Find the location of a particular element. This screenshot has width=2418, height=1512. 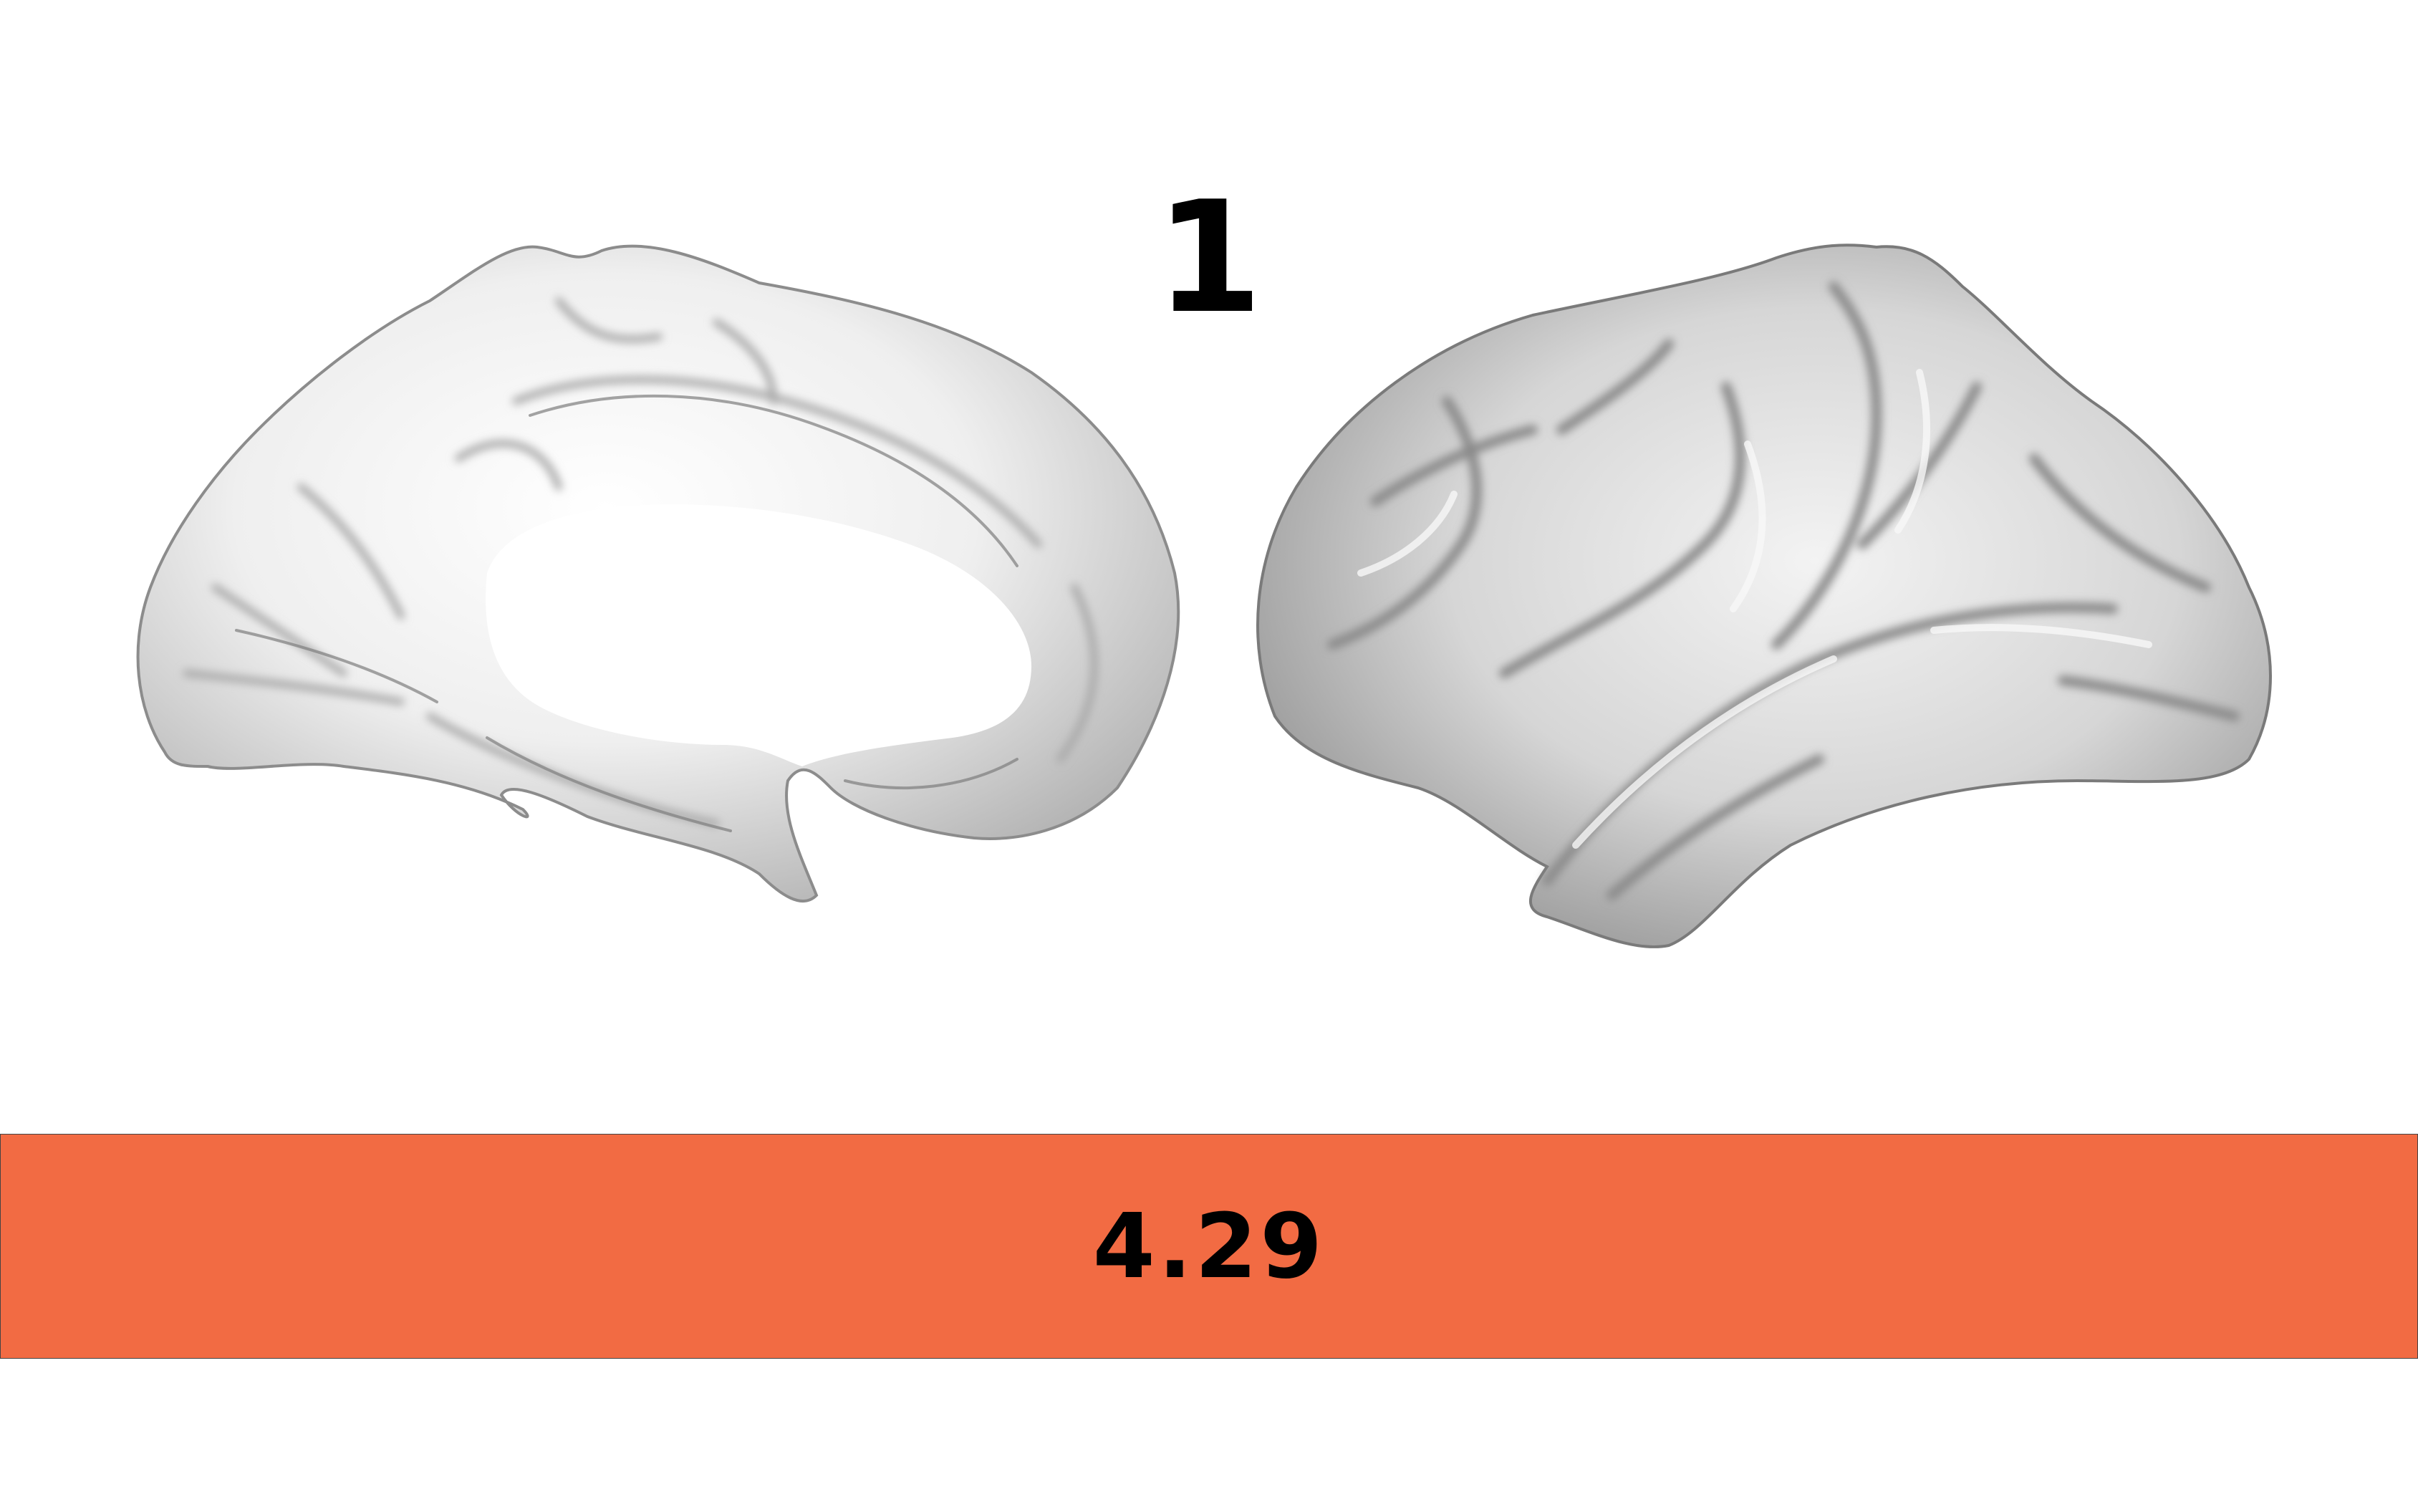

panel-number-label: 1 is located at coordinates (1209, 257).